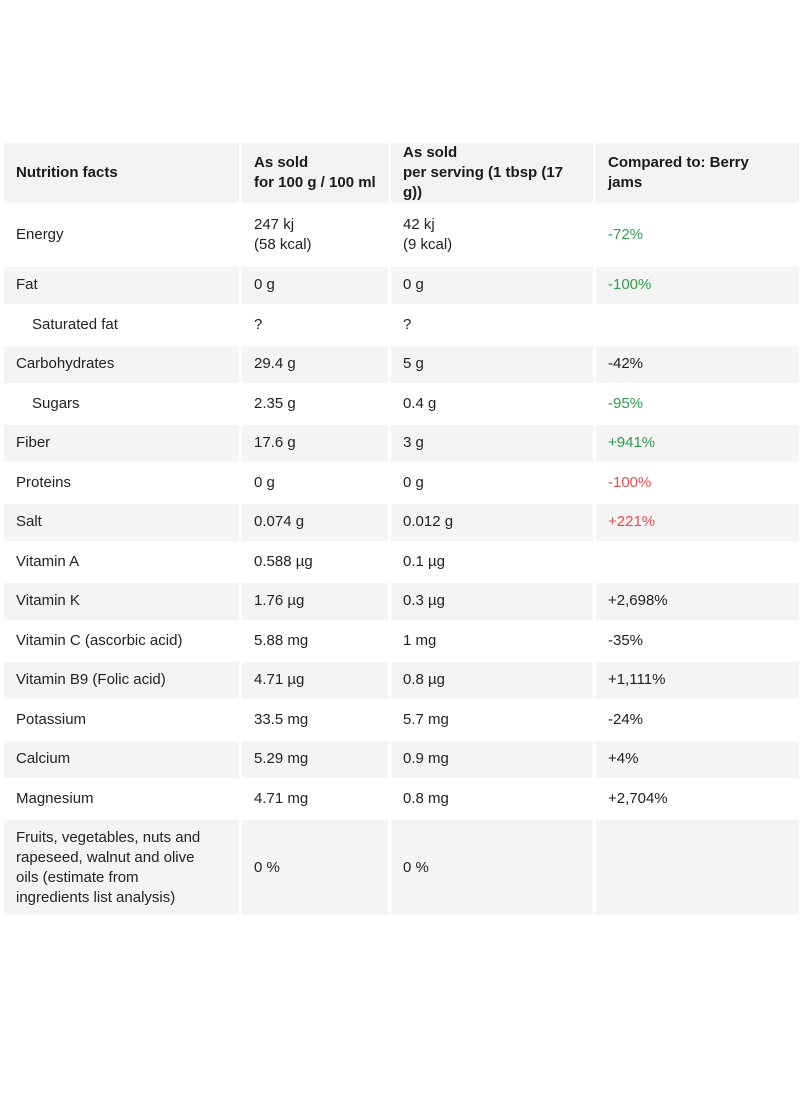 The height and width of the screenshot is (1100, 800). Describe the element at coordinates (697, 364) in the screenshot. I see `compare-value: -42%` at that location.